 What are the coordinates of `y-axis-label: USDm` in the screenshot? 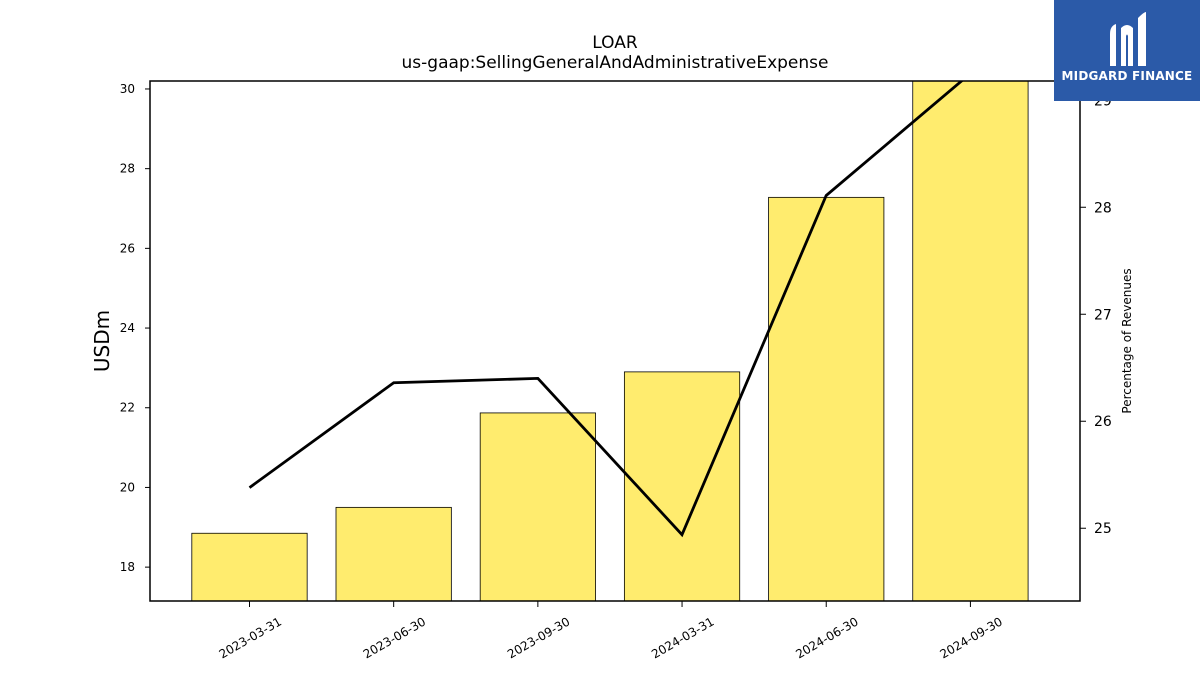 It's located at (102, 341).